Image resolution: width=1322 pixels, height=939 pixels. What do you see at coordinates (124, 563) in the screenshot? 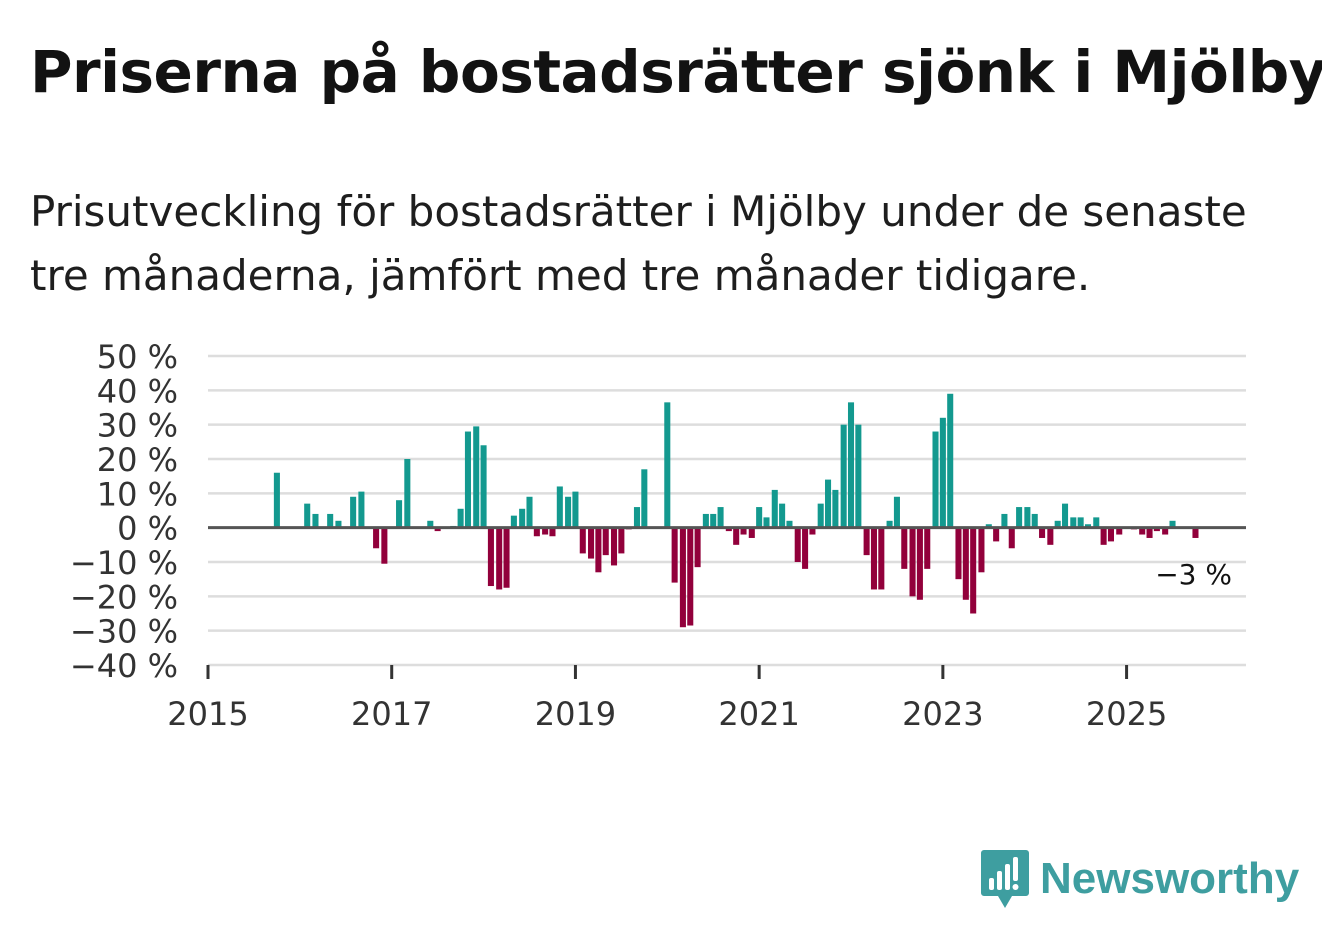
I see `y-tick-label: −10 %` at bounding box center [124, 563].